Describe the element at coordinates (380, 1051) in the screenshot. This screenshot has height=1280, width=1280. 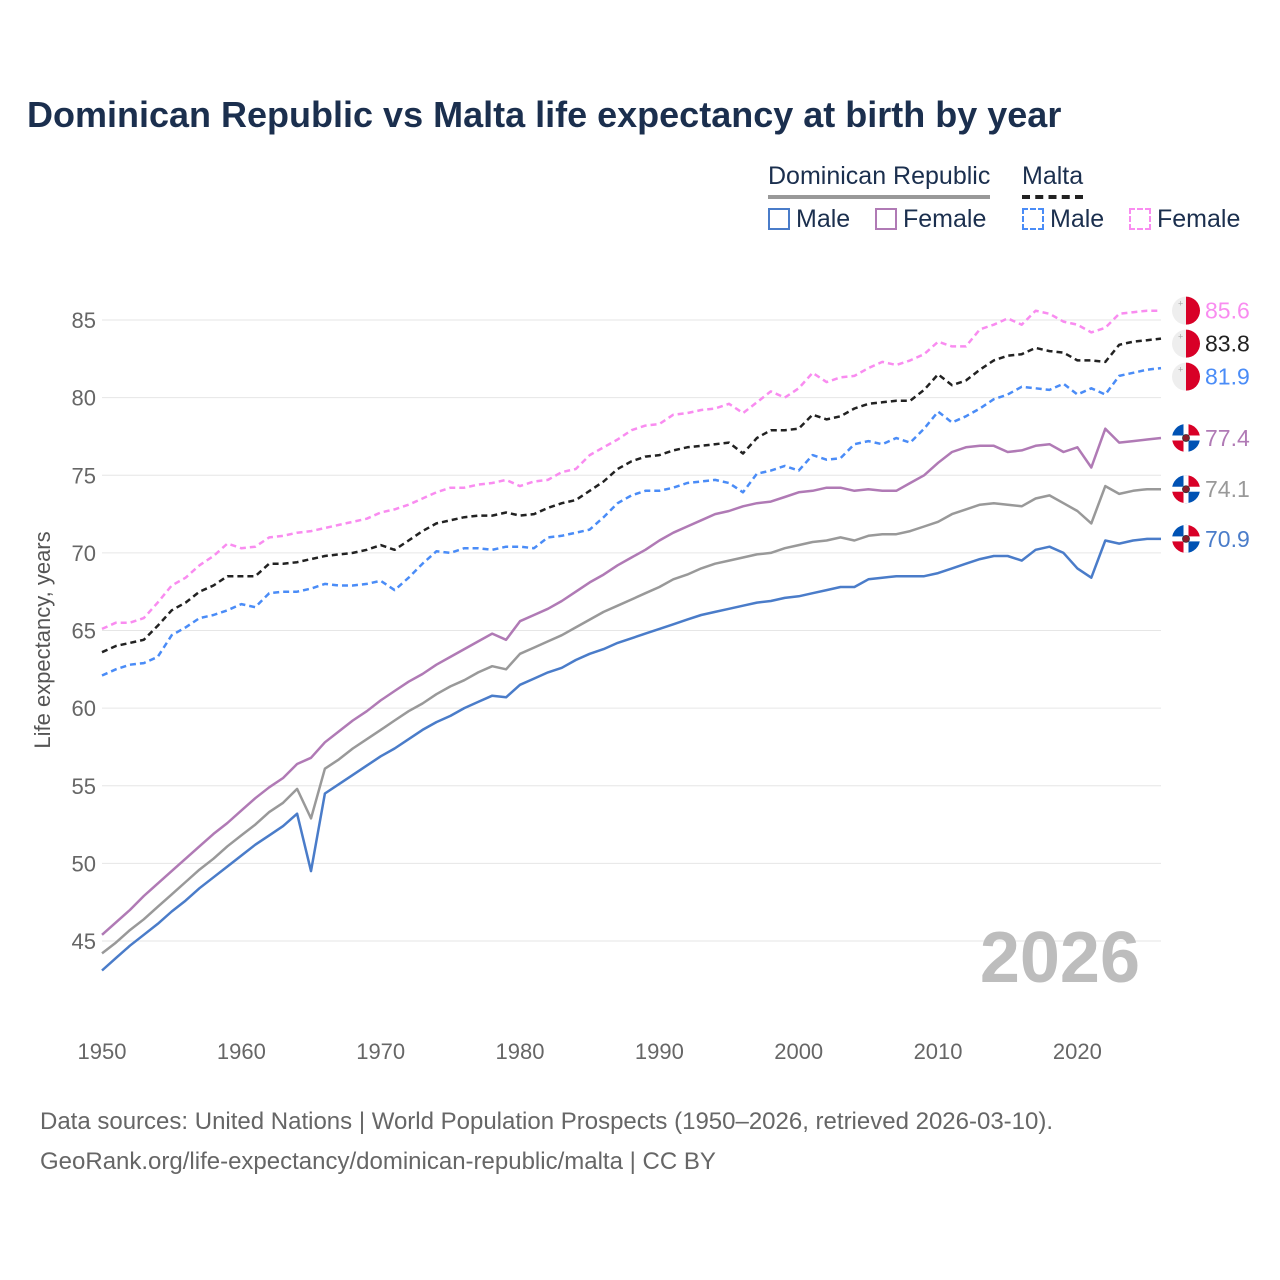
I see `x-tick-label: 1970` at that location.